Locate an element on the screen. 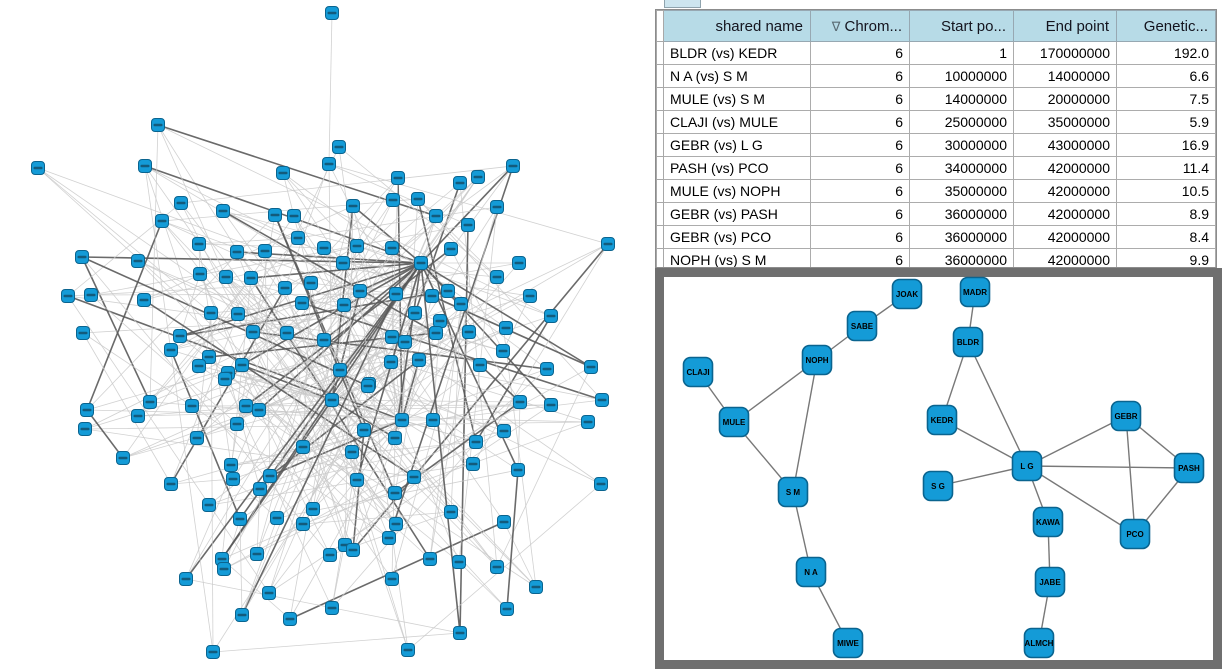 The image size is (1222, 669). network-node-kawa: KAWA is located at coordinates (1048, 522).